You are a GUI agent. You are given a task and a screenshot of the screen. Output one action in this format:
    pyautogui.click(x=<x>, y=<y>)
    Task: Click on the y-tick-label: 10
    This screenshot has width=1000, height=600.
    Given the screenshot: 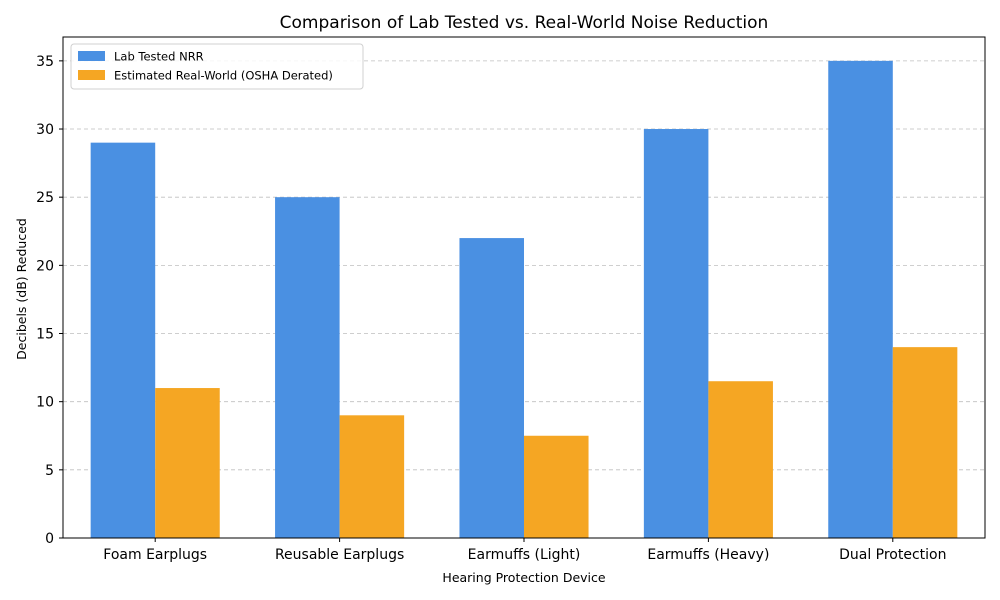 What is the action you would take?
    pyautogui.click(x=45, y=403)
    